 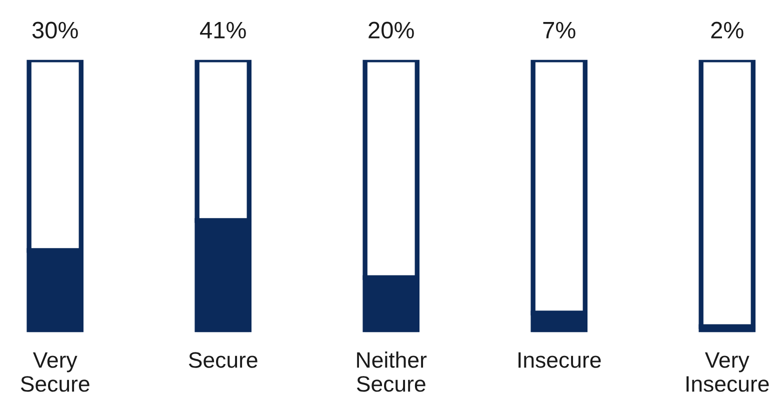 What do you see at coordinates (55, 30) in the screenshot?
I see `text: 30%` at bounding box center [55, 30].